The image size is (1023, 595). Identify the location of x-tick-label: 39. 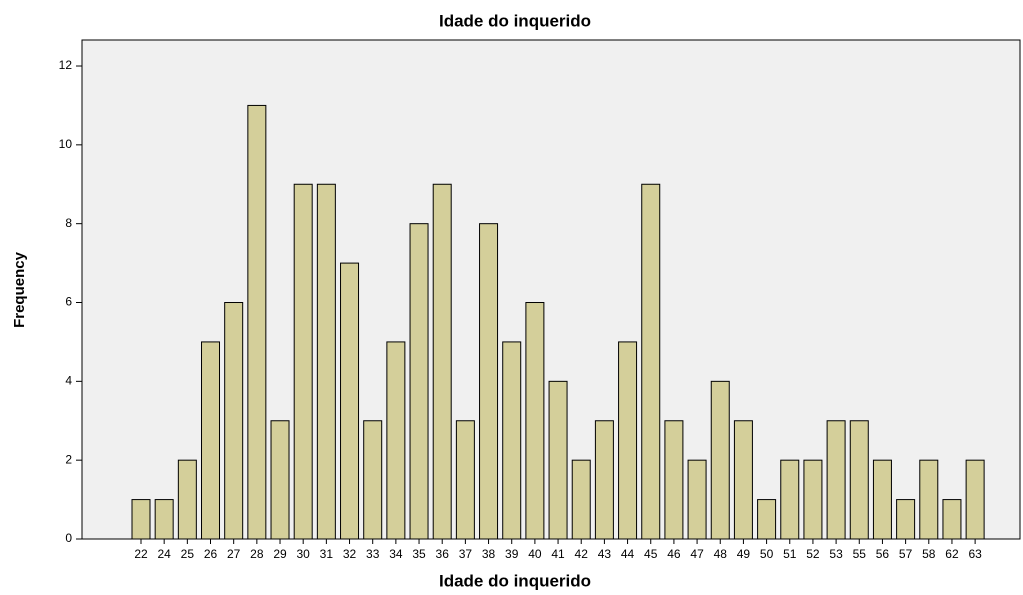
(512, 554).